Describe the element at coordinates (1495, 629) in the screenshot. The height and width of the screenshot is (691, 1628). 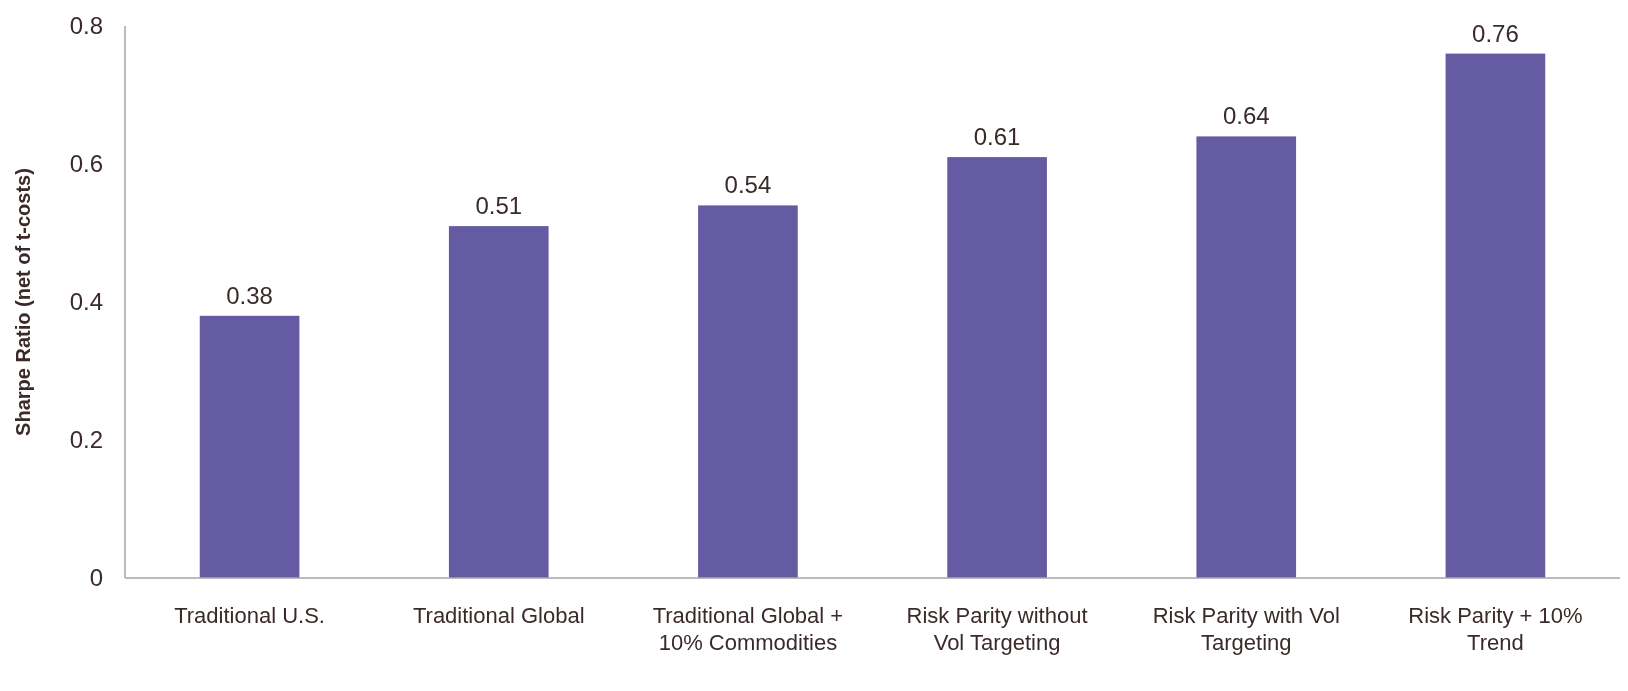
I see `x-tick-label: Risk Parity + 10% Trend` at that location.